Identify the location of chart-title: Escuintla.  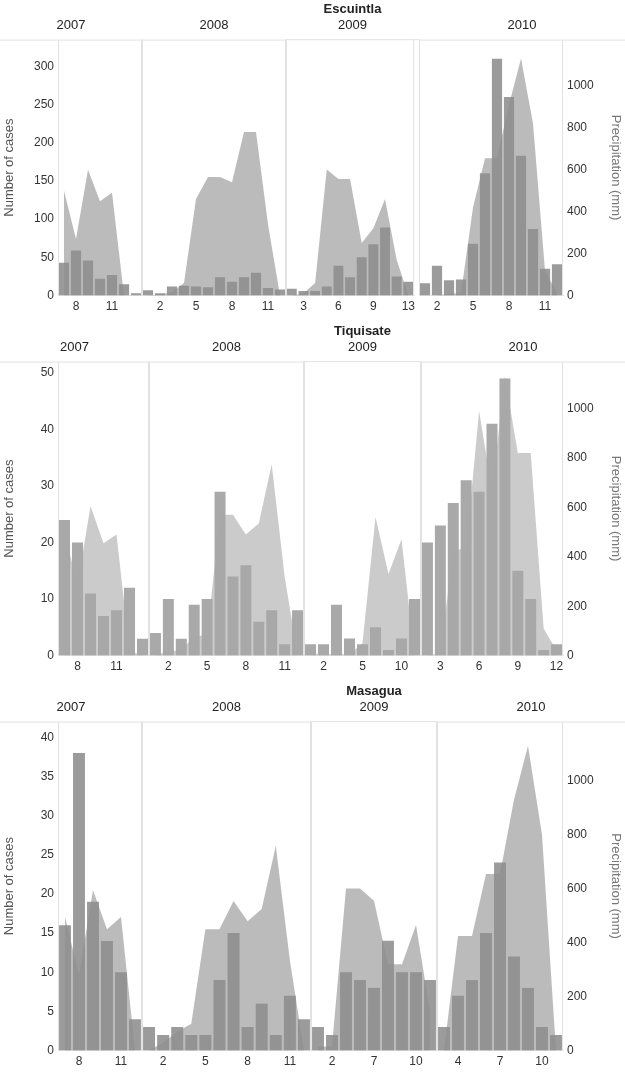
(353, 9).